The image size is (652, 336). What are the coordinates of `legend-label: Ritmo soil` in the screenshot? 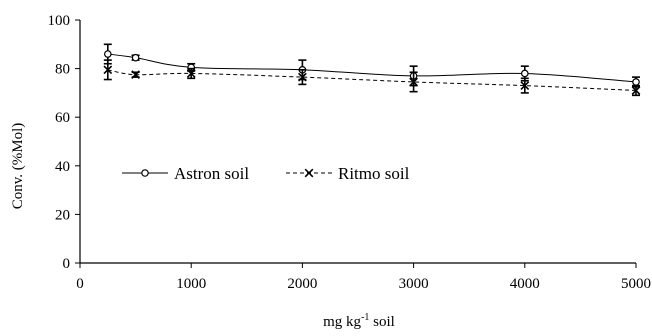 It's located at (374, 173).